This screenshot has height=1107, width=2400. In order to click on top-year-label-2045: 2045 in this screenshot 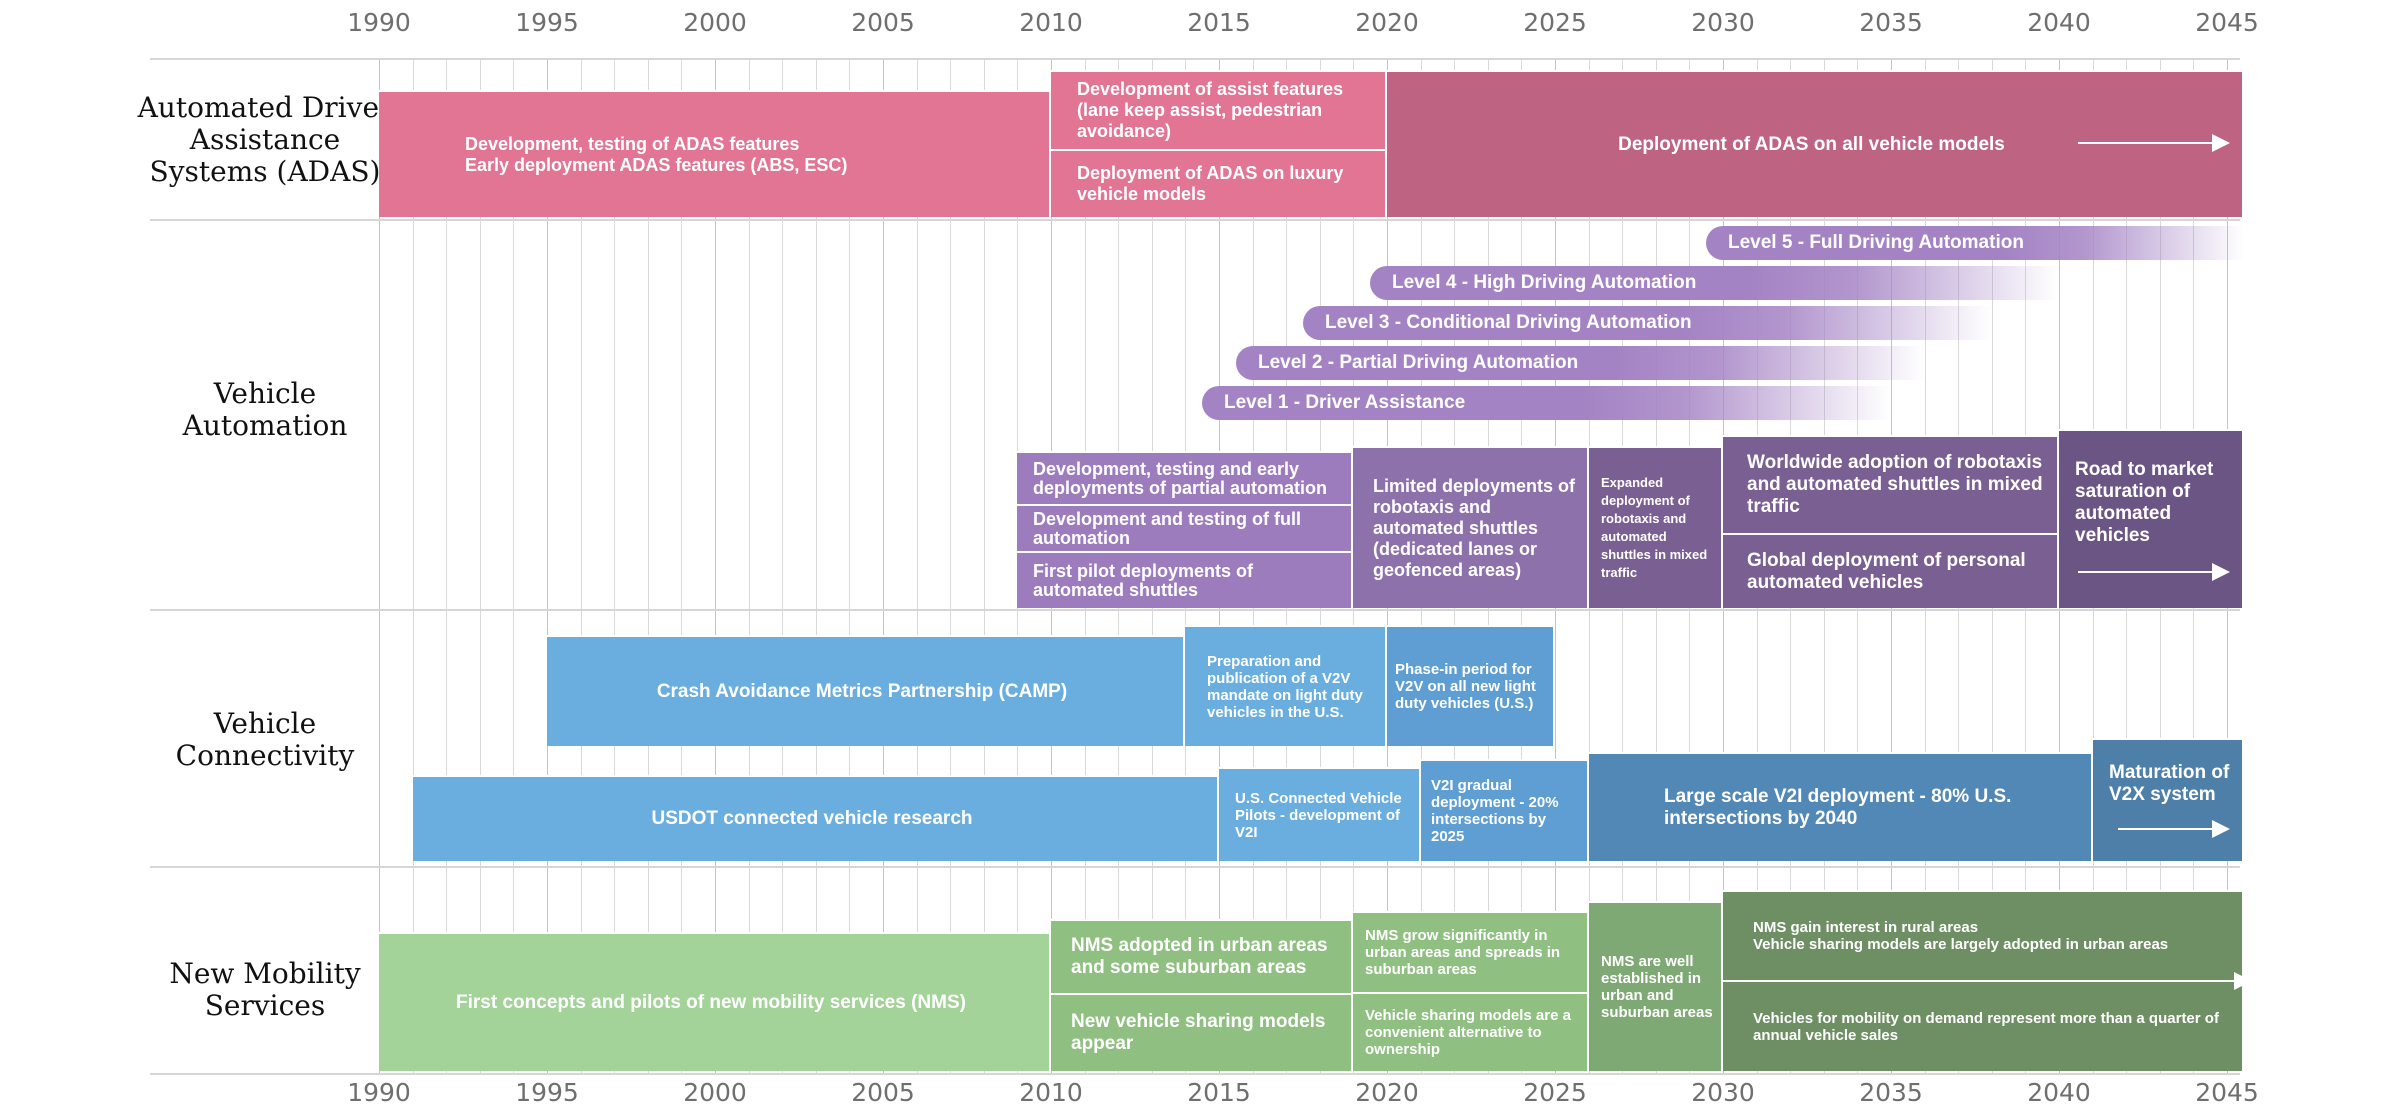, I will do `click(2227, 22)`.